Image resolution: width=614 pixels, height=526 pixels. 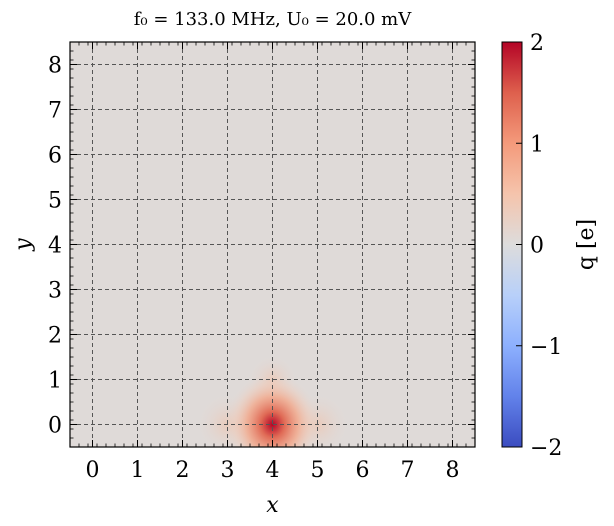 I want to click on colorbar-label: q [e], so click(x=586, y=244).